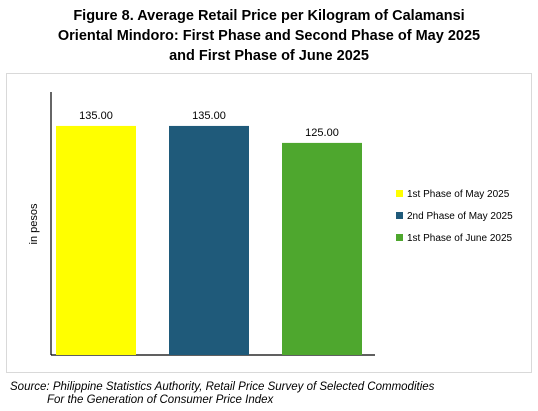 The width and height of the screenshot is (538, 411). Describe the element at coordinates (460, 238) in the screenshot. I see `legend-label-3: 1st Phase of June 2025` at that location.